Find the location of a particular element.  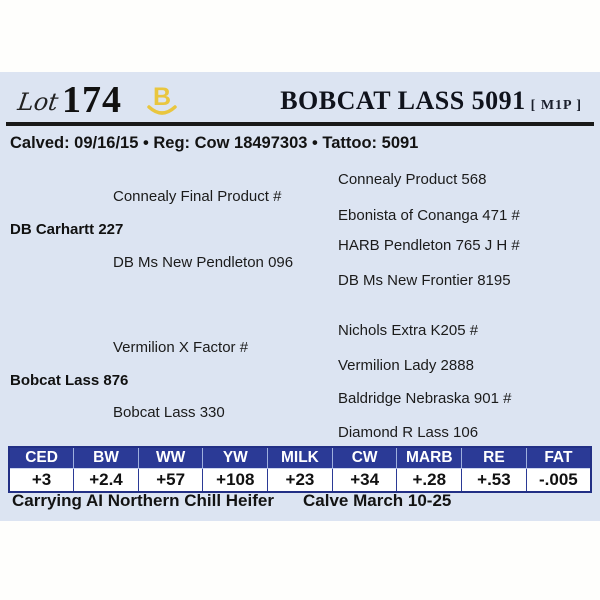

epd-col-header: BW is located at coordinates (106, 458).